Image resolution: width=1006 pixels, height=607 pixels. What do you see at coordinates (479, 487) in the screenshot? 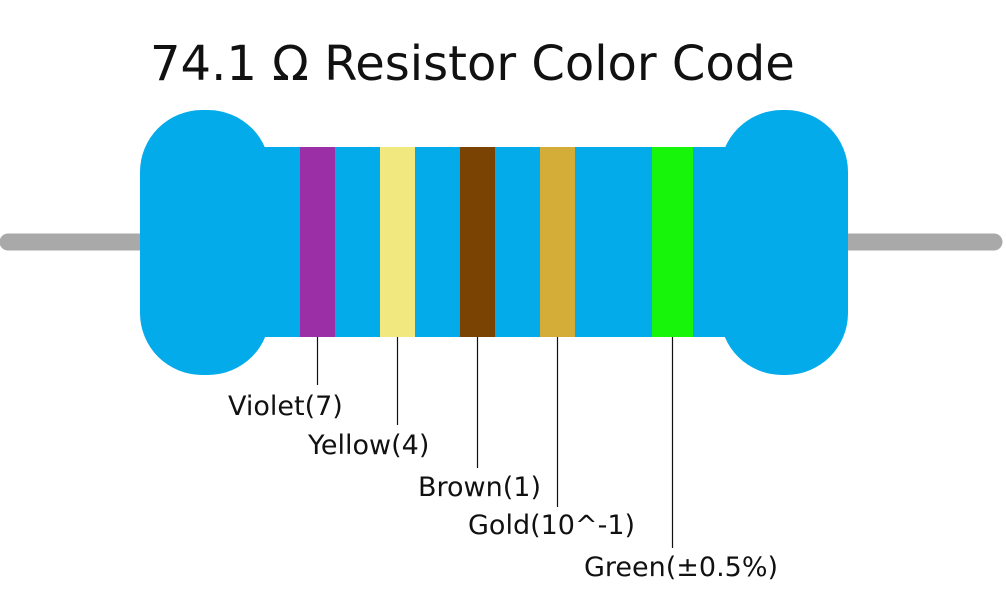
I see `band-label: Brown(1)` at bounding box center [479, 487].